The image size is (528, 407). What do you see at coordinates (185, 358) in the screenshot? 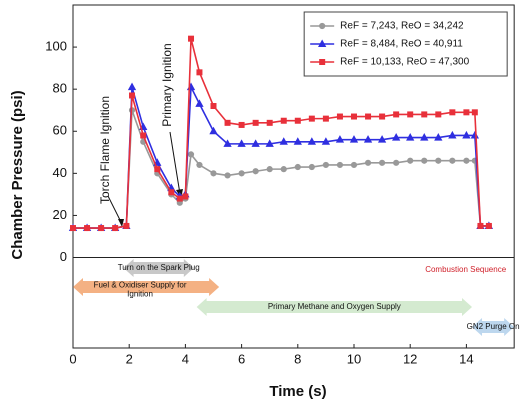
I see `x-tick-label: 4` at bounding box center [185, 358].